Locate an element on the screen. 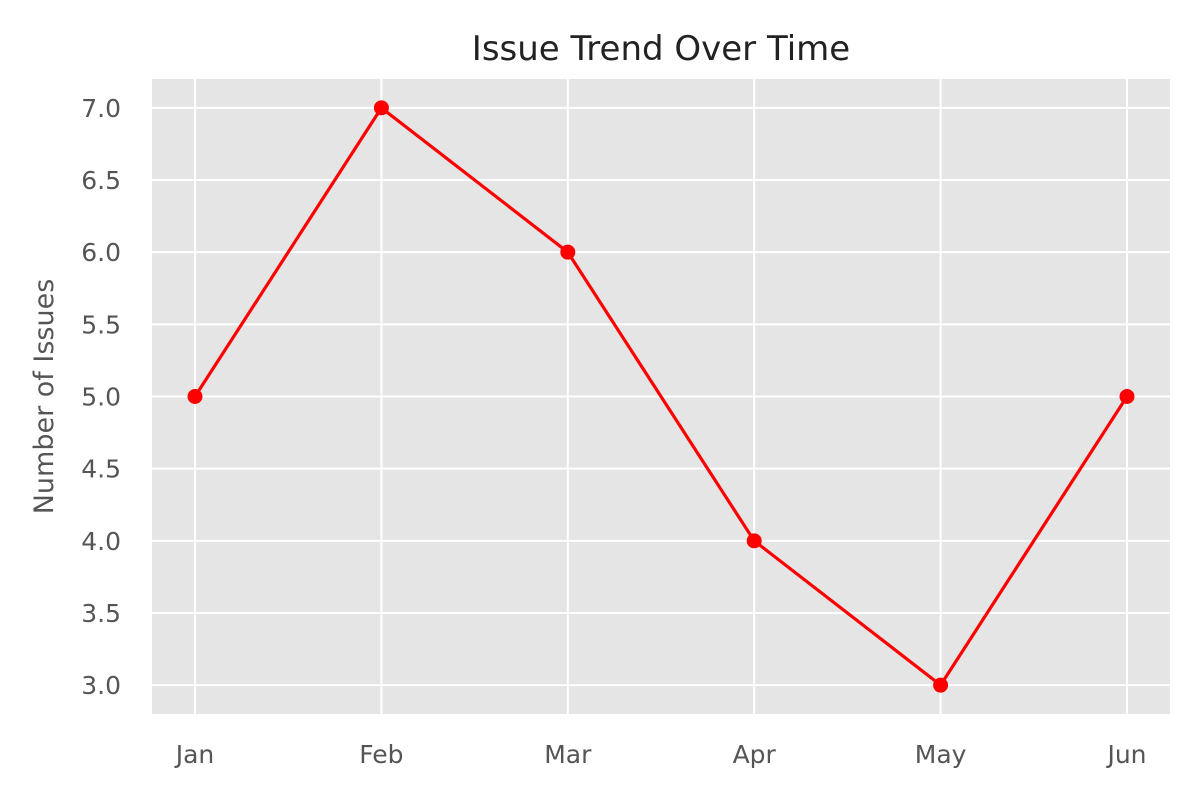 The height and width of the screenshot is (800, 1200). y-tick-label: 6.5 is located at coordinates (101, 180).